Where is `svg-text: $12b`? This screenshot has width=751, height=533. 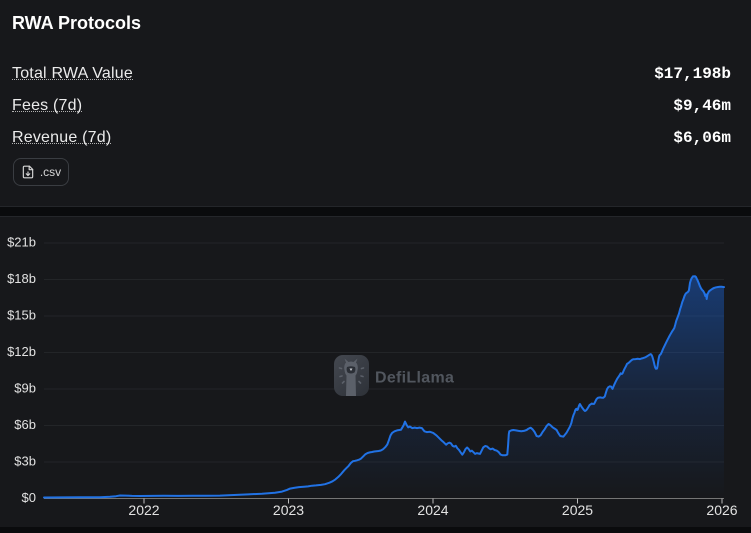
svg-text: $12b is located at coordinates (21, 351).